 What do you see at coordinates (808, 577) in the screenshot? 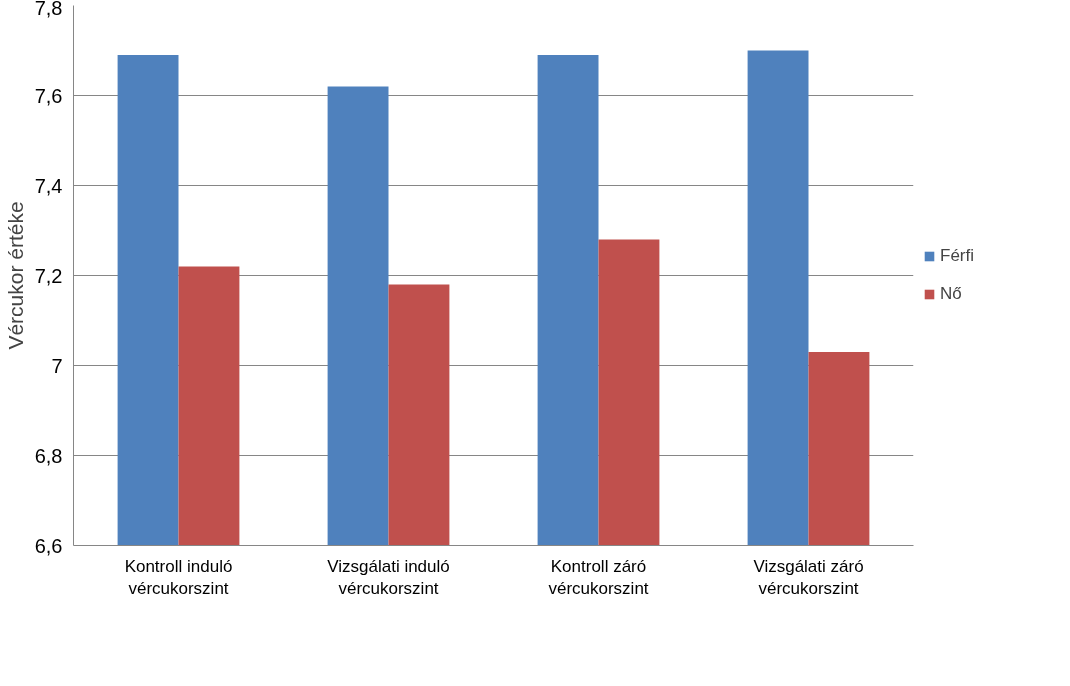
I see `x-tick-label: Vizsgálati záró vércukorszint` at bounding box center [808, 577].